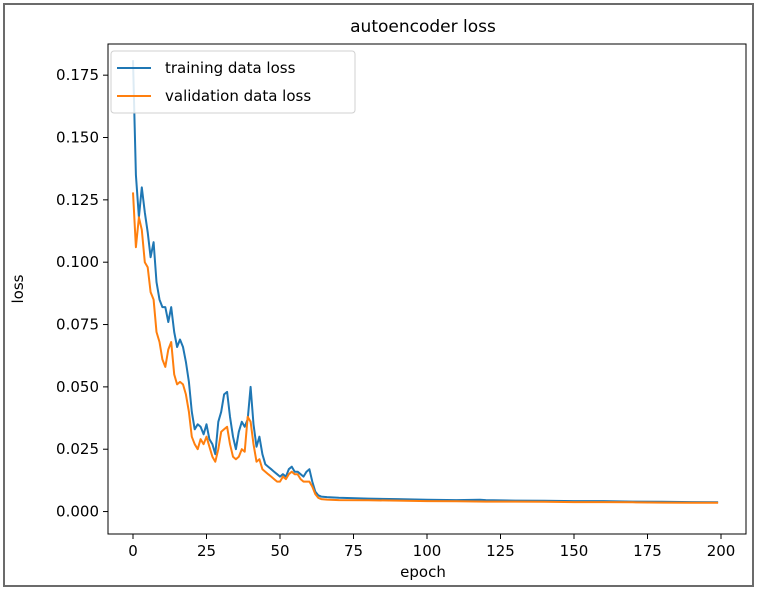  Describe the element at coordinates (77, 138) in the screenshot. I see `y-tick-label: 0.150` at that location.